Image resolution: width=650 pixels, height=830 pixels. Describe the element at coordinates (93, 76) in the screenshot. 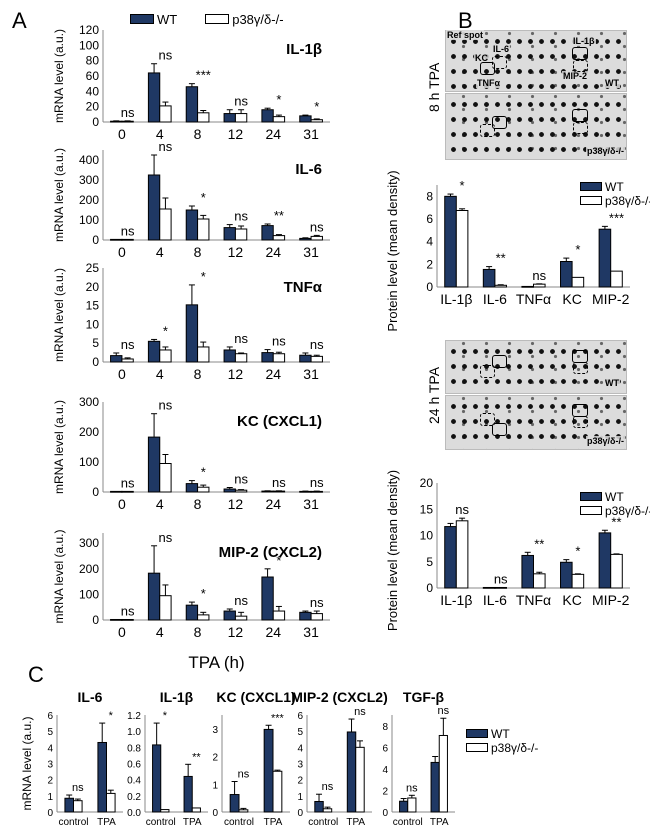

I see `y-tick-label: 60` at that location.